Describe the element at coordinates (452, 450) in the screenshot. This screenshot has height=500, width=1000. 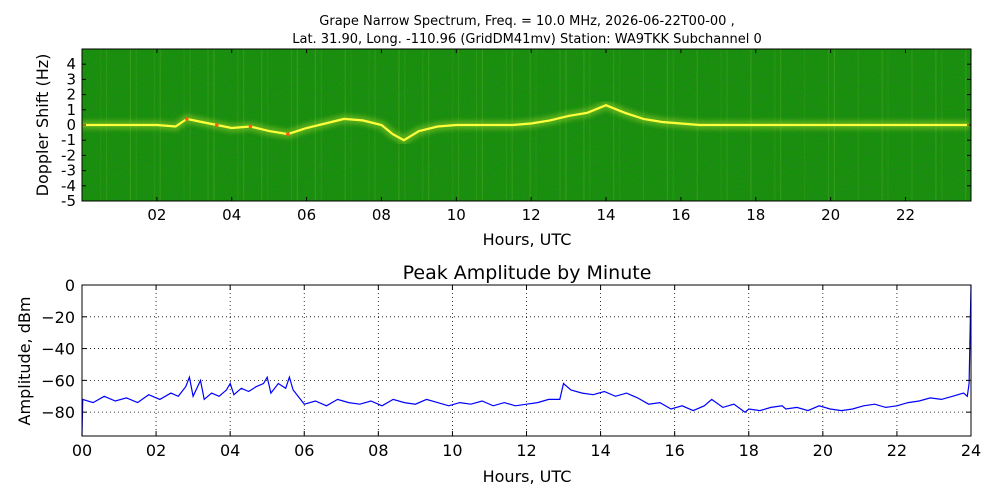
I see `amplitude-xtick-label: 10` at that location.